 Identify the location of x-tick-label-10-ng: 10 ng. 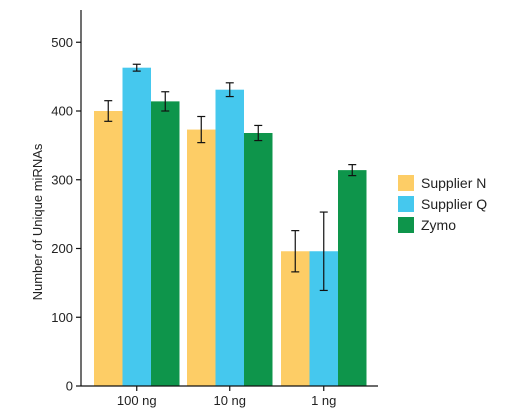
(229, 400).